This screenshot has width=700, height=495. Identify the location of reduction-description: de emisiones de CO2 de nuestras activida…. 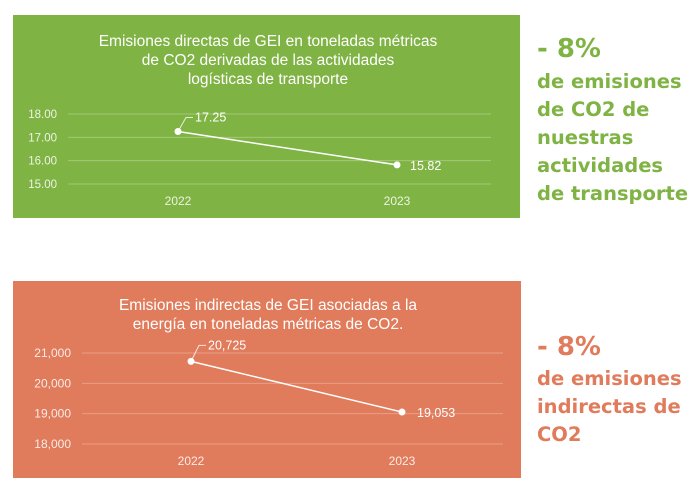
(613, 137).